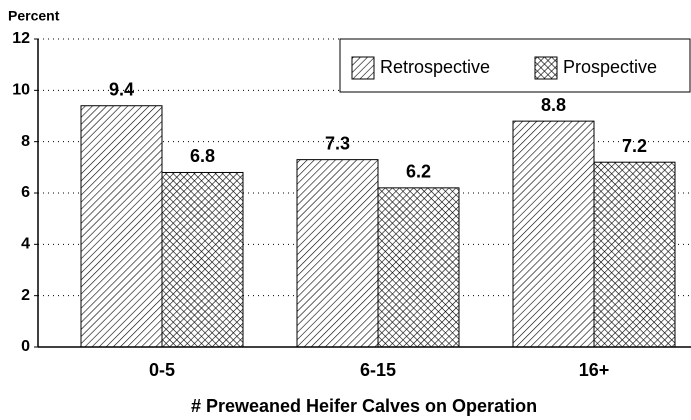  I want to click on value-label: 7.2, so click(634, 146).